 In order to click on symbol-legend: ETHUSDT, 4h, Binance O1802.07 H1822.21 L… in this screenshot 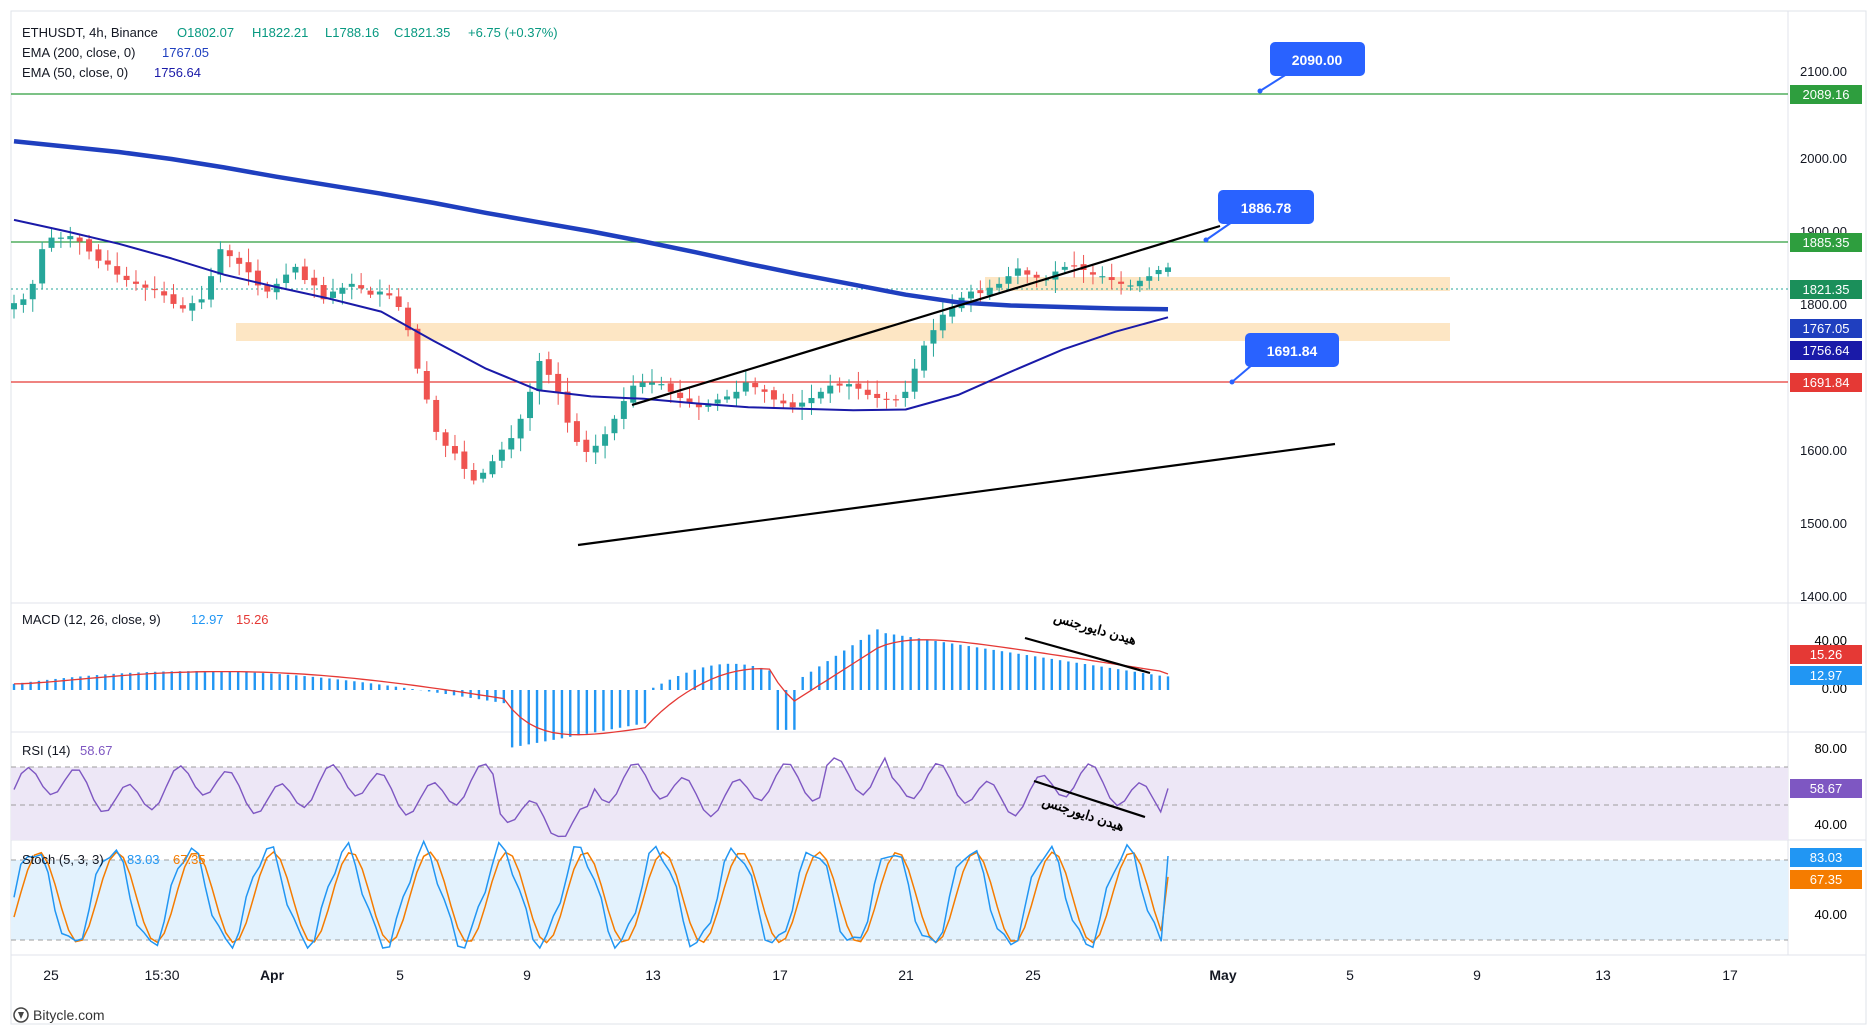, I will do `click(290, 52)`.